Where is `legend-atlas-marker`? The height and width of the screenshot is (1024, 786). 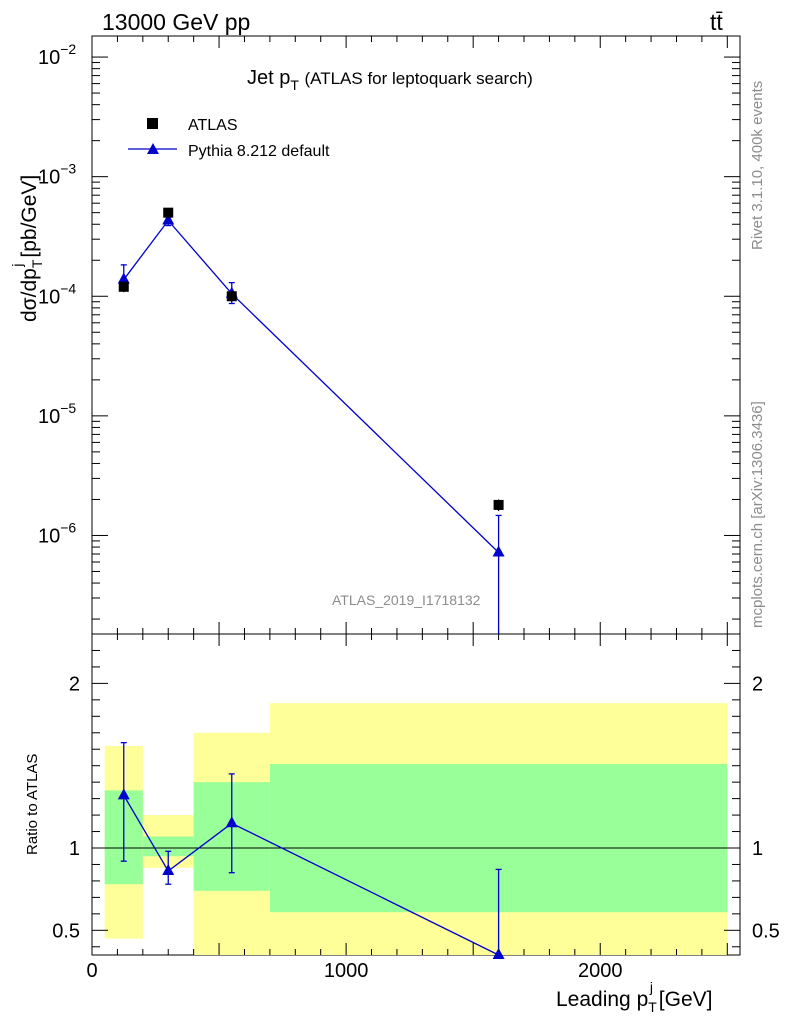 legend-atlas-marker is located at coordinates (152, 123).